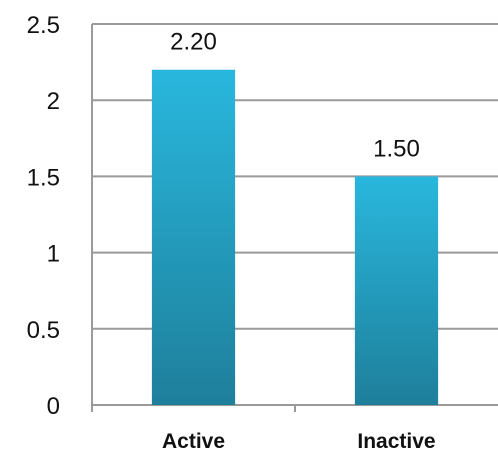  Describe the element at coordinates (43, 25) in the screenshot. I see `y-tick-label: 2.5` at that location.